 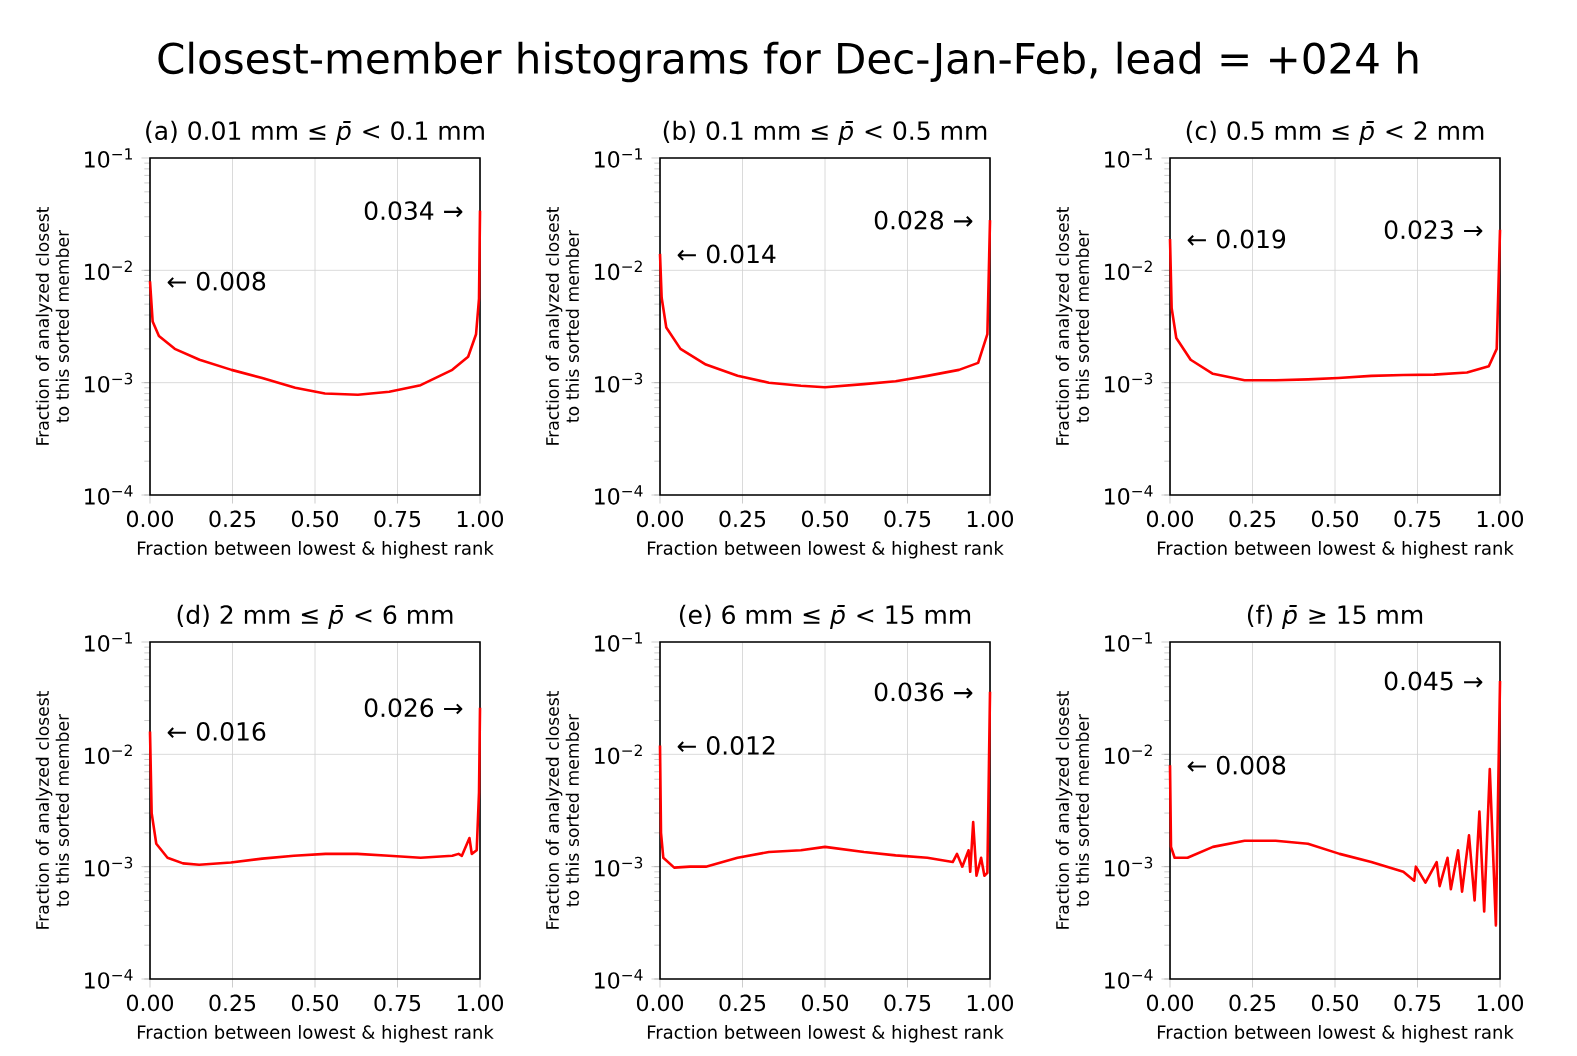 I want to click on chart-subtitle: (a) 0.01 mm ≤ p̄ < 0.1 mm, so click(x=315, y=132).